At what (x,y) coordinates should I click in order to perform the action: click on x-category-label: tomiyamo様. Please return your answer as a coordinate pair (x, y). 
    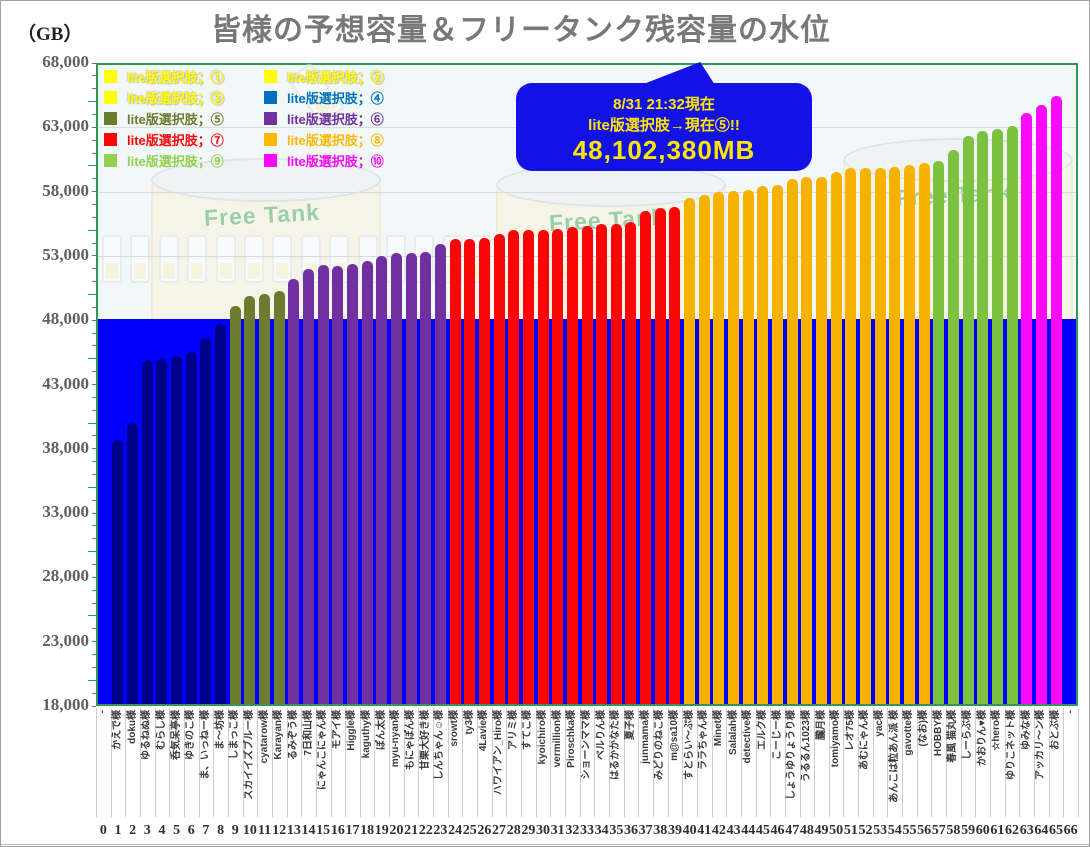
    Looking at the image, I should click on (836, 739).